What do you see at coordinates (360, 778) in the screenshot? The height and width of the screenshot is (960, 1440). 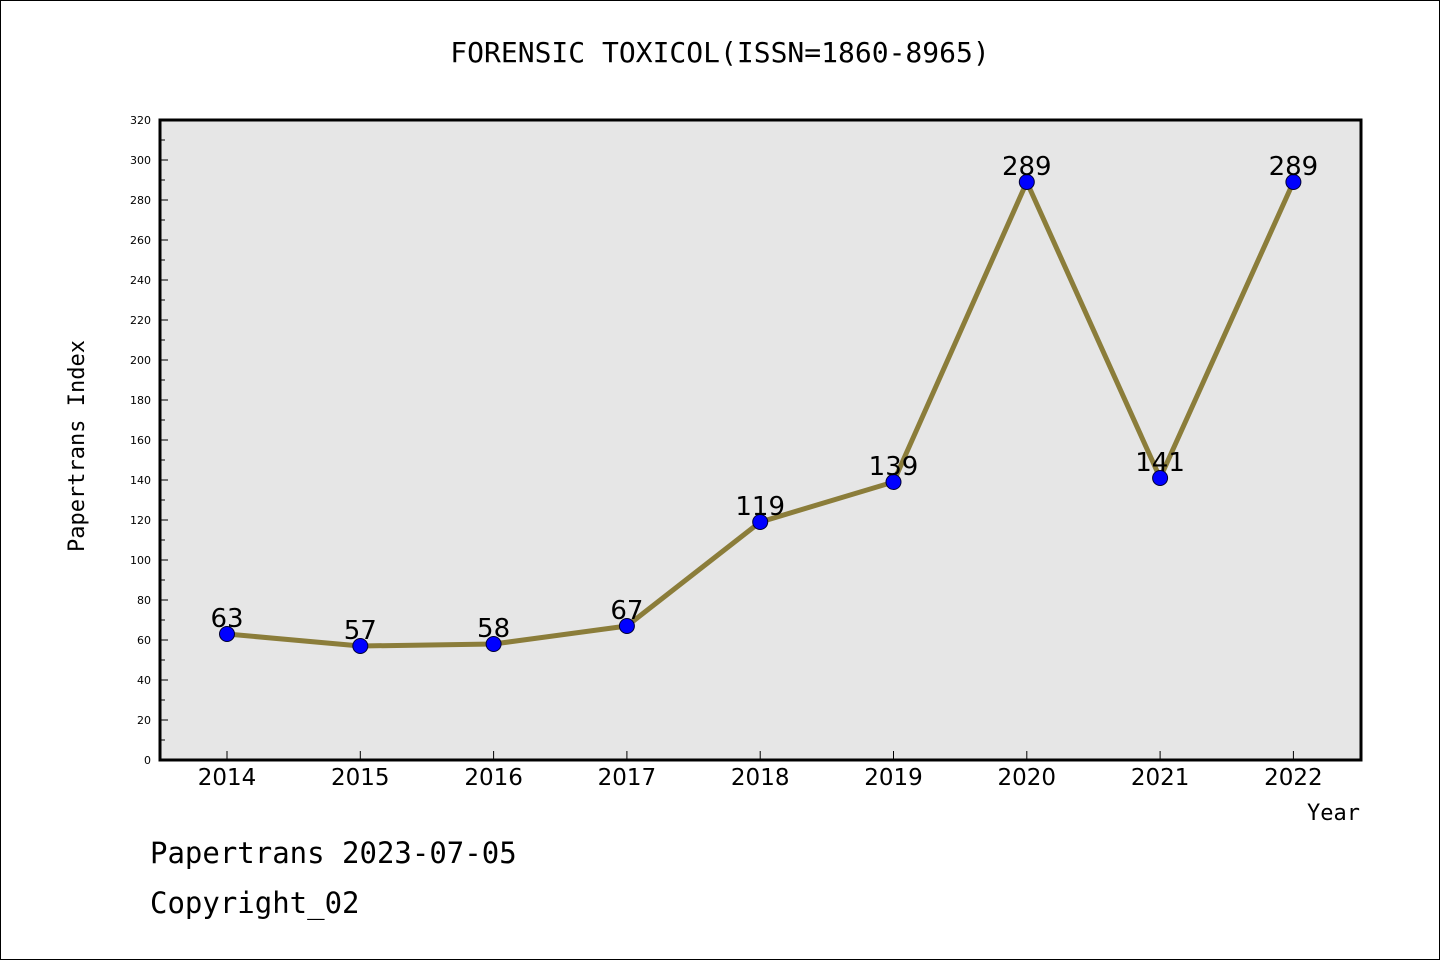 I see `x-tick-label: 2015` at bounding box center [360, 778].